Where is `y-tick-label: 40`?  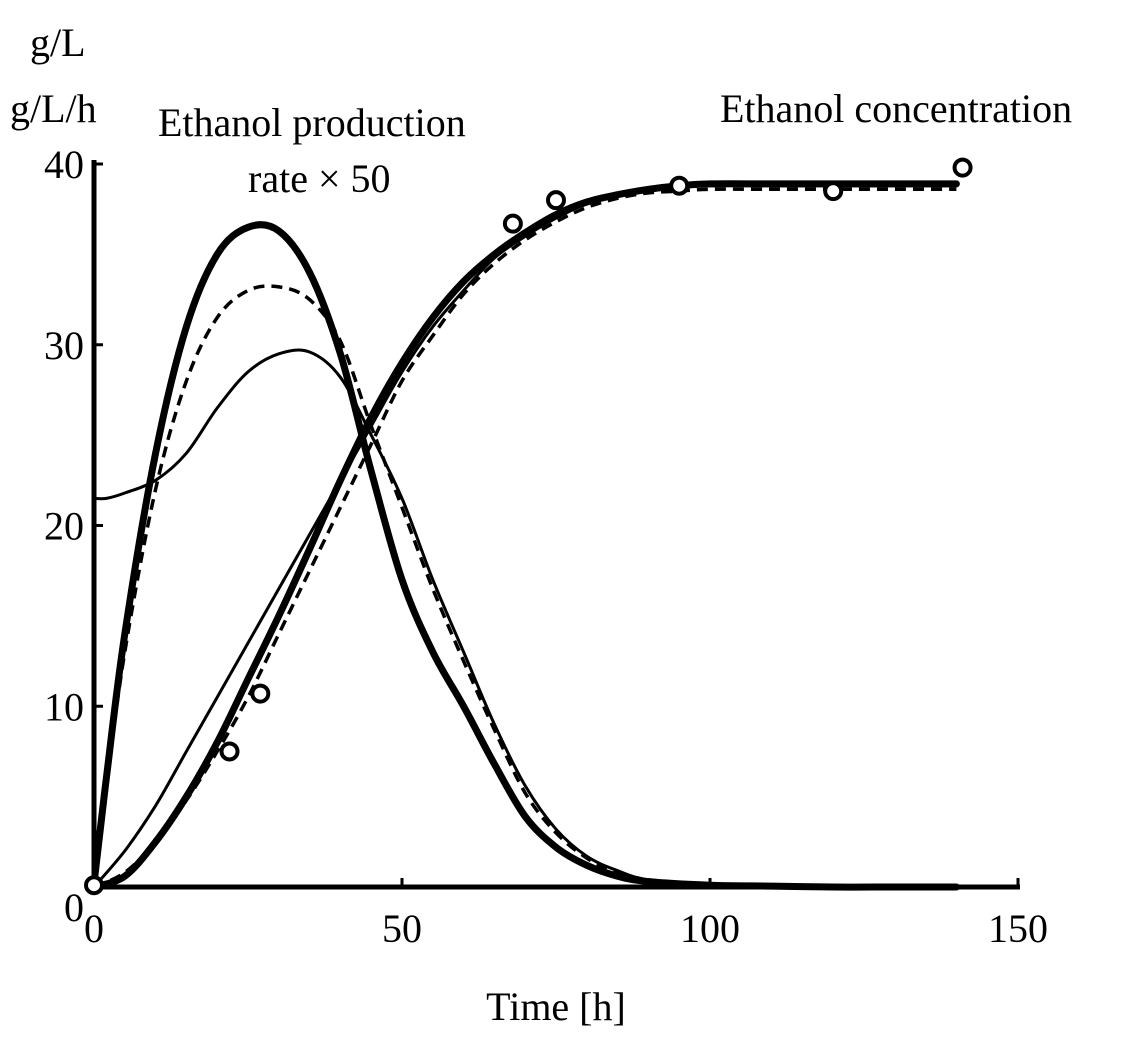 y-tick-label: 40 is located at coordinates (64, 164).